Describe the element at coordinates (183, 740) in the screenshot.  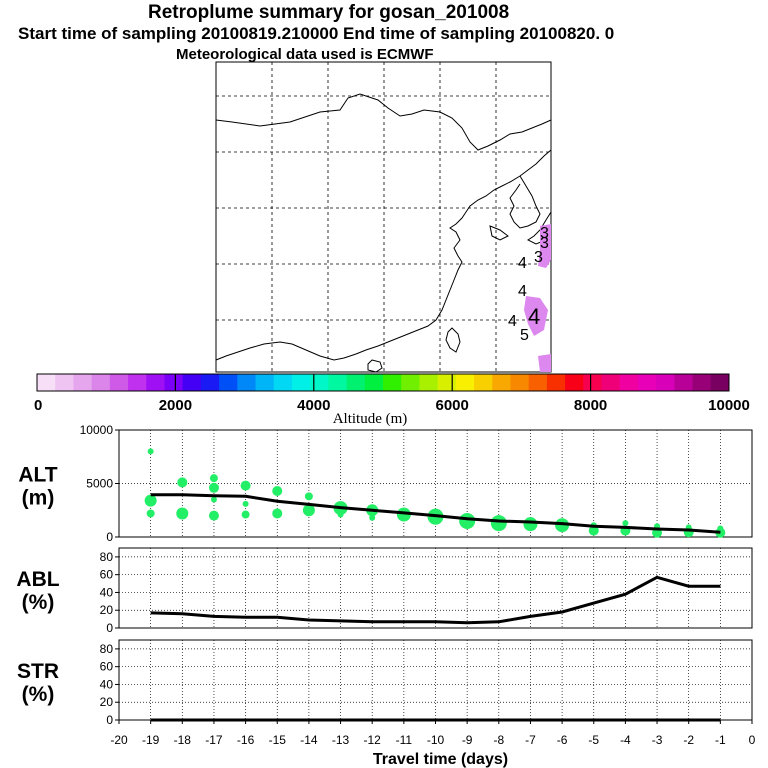
I see `x-tick-label: -18` at that location.